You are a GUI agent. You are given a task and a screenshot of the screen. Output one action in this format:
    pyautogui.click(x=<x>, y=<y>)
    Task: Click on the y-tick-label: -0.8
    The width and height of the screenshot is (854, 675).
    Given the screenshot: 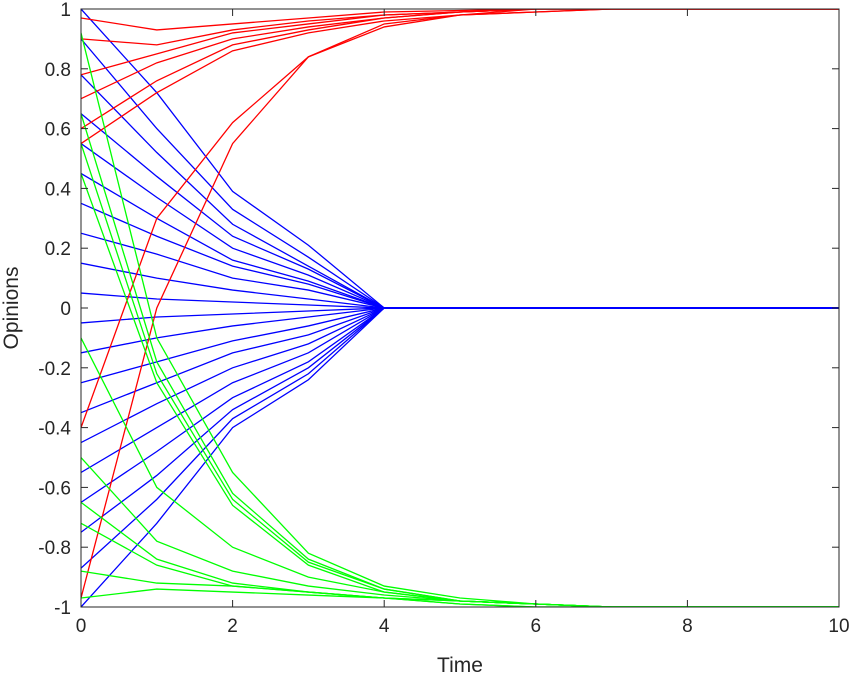 What is the action you would take?
    pyautogui.click(x=54, y=548)
    